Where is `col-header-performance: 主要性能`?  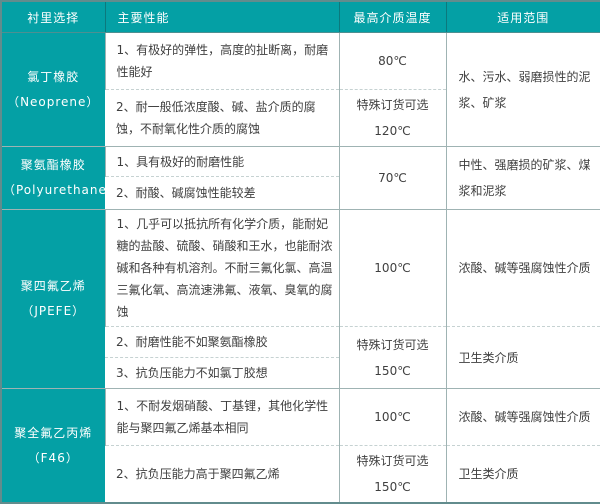
col-header-performance: 主要性能 is located at coordinates (221, 17).